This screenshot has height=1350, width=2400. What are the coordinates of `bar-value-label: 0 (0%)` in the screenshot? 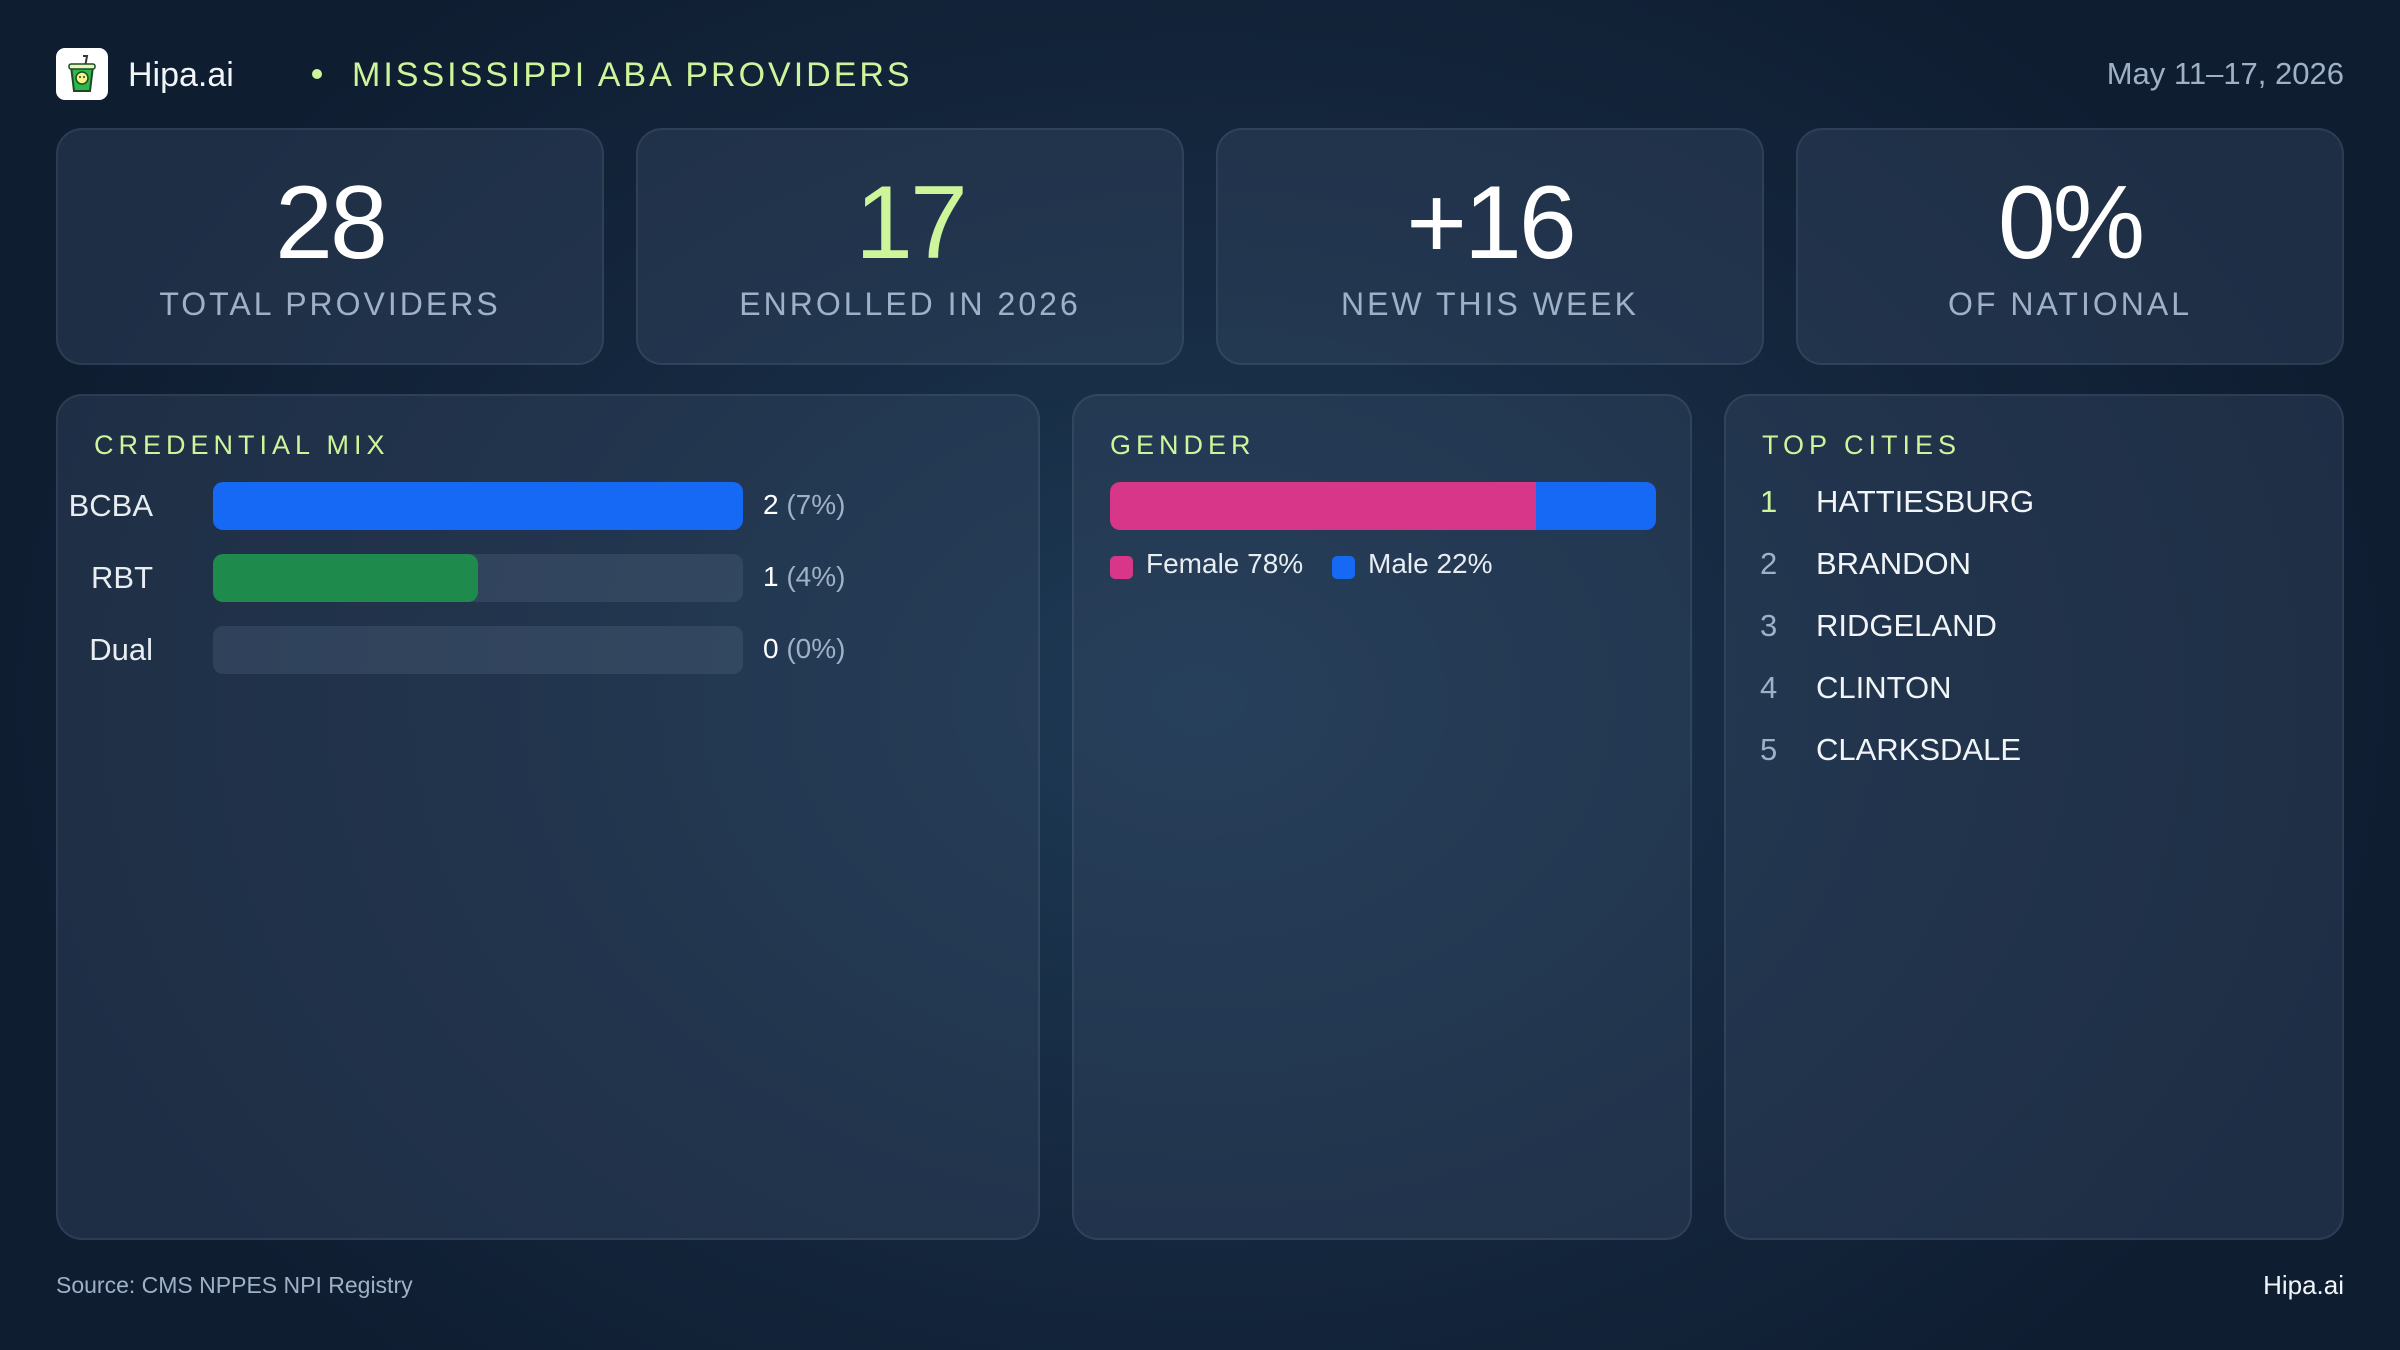 It's located at (804, 649).